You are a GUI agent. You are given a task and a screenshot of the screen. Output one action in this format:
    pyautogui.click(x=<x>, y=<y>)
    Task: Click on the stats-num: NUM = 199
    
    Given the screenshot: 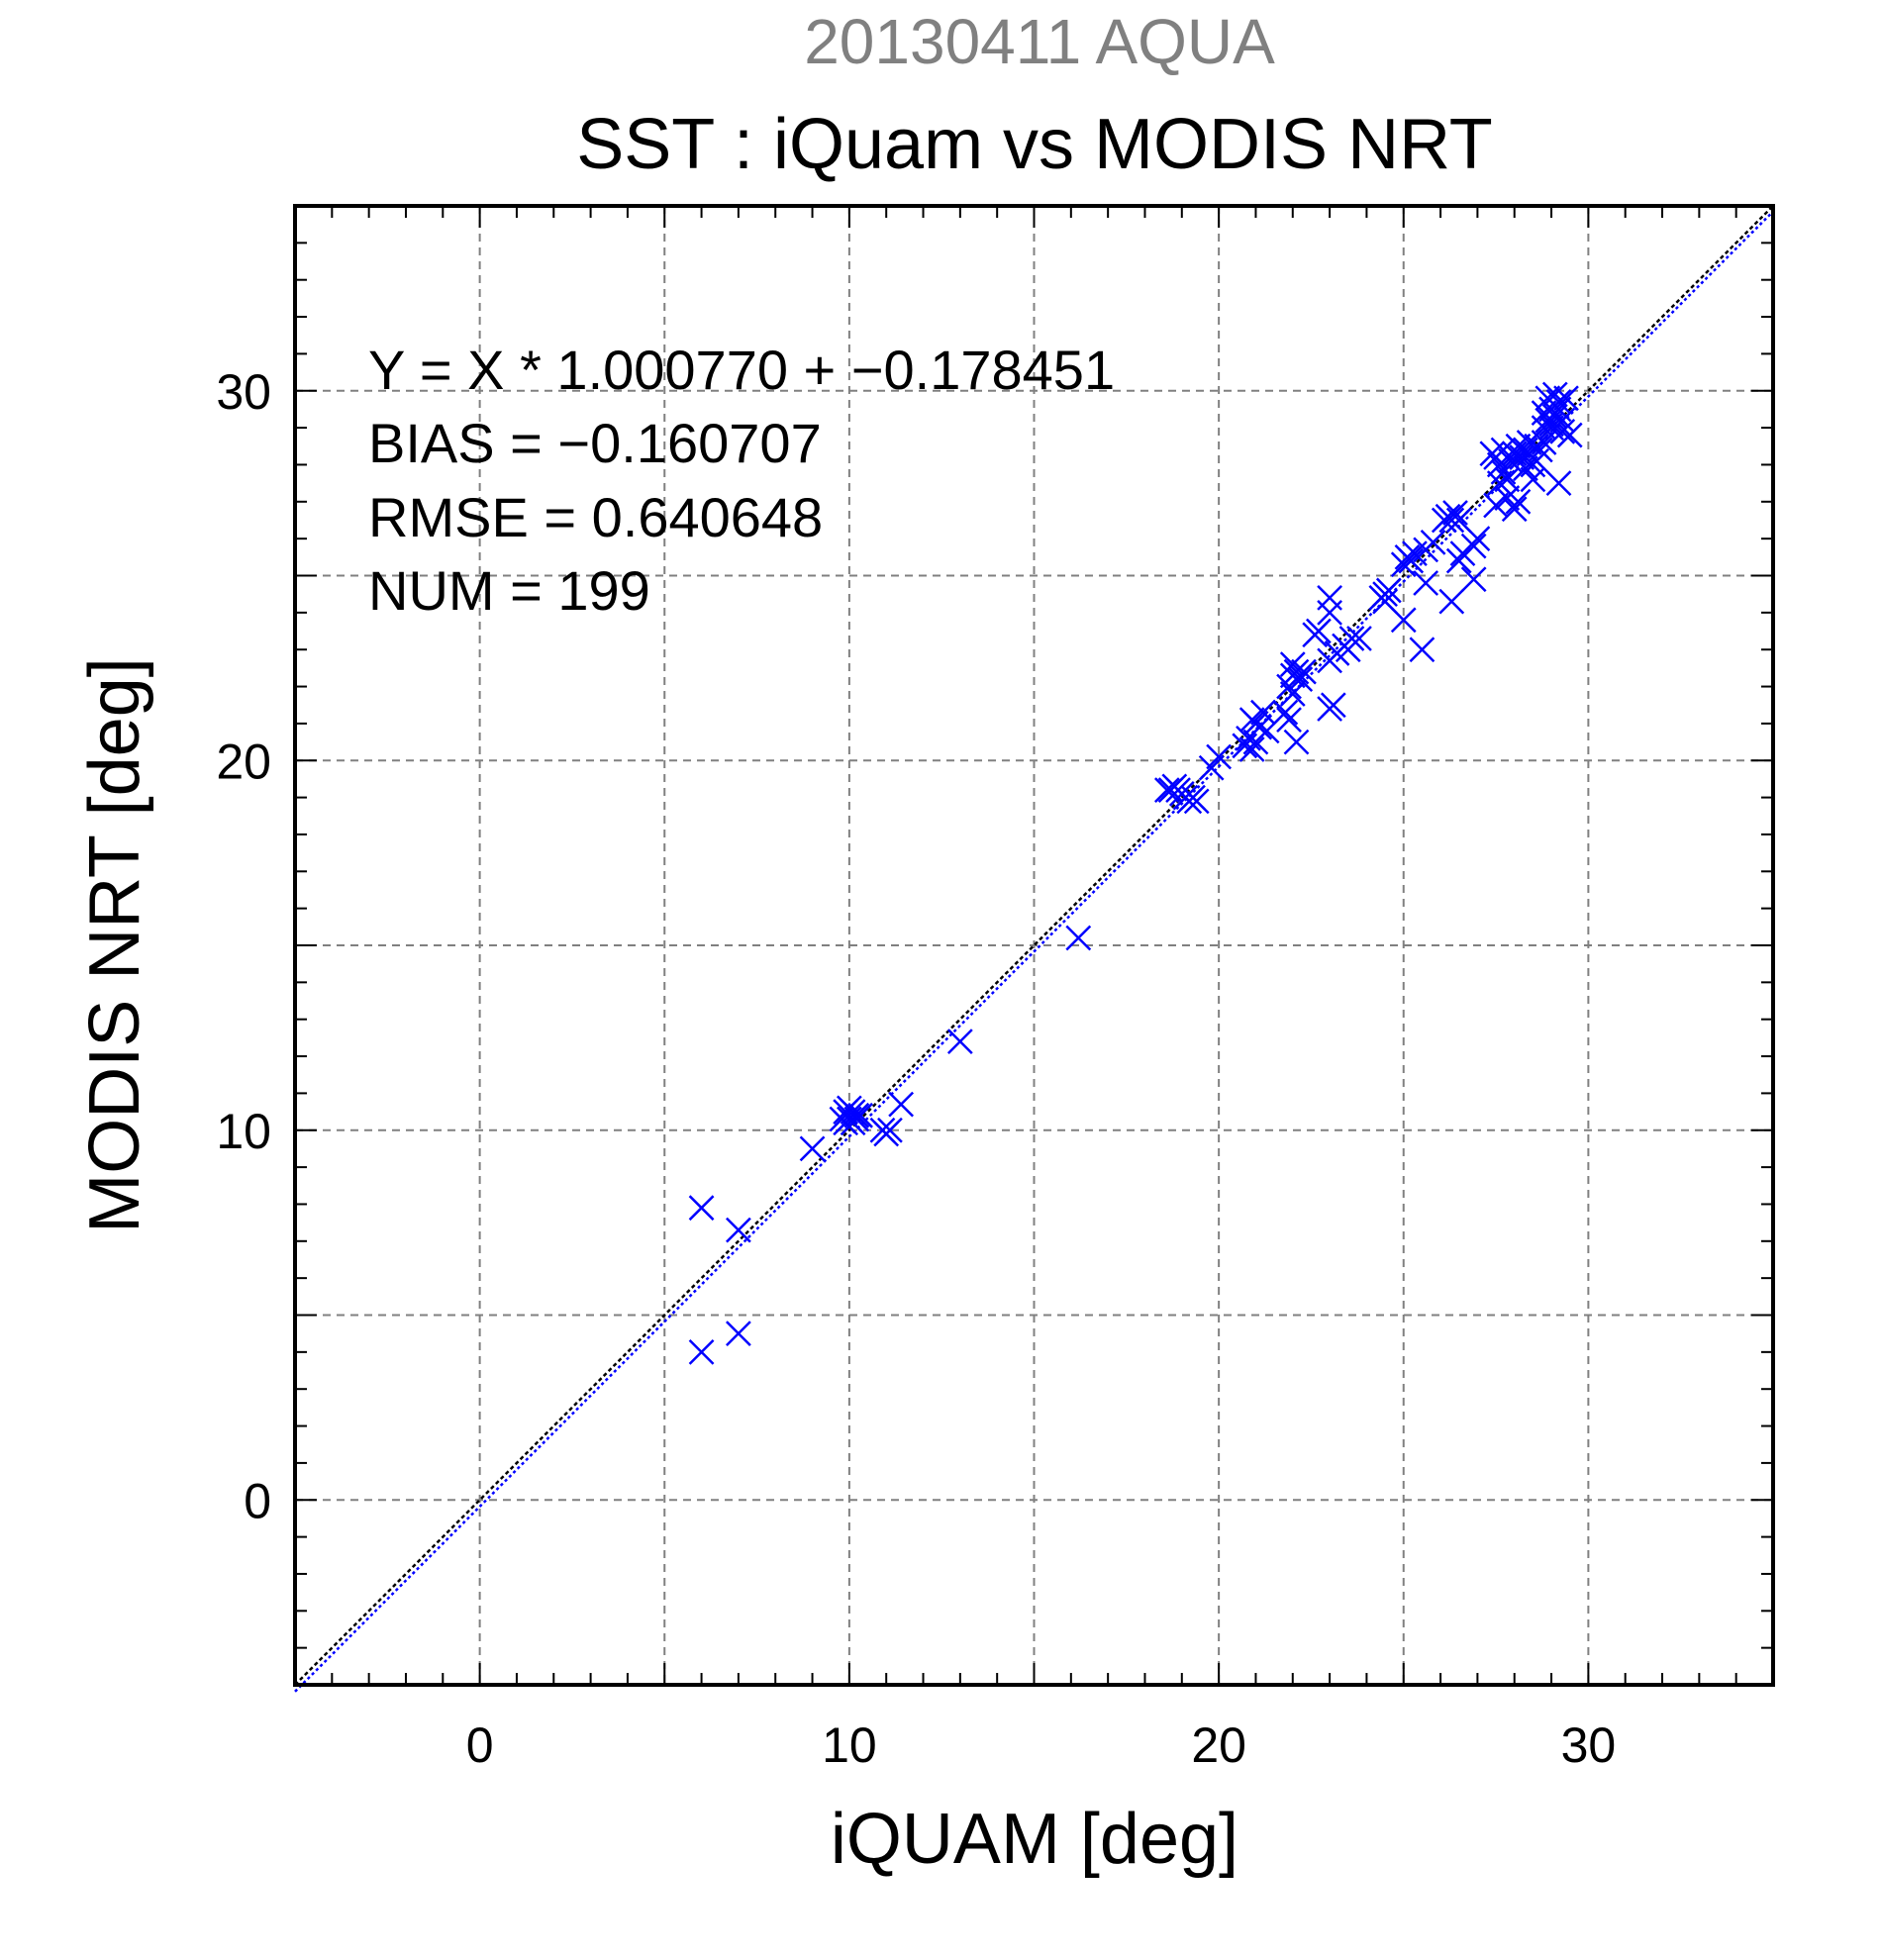 What is the action you would take?
    pyautogui.click(x=509, y=590)
    